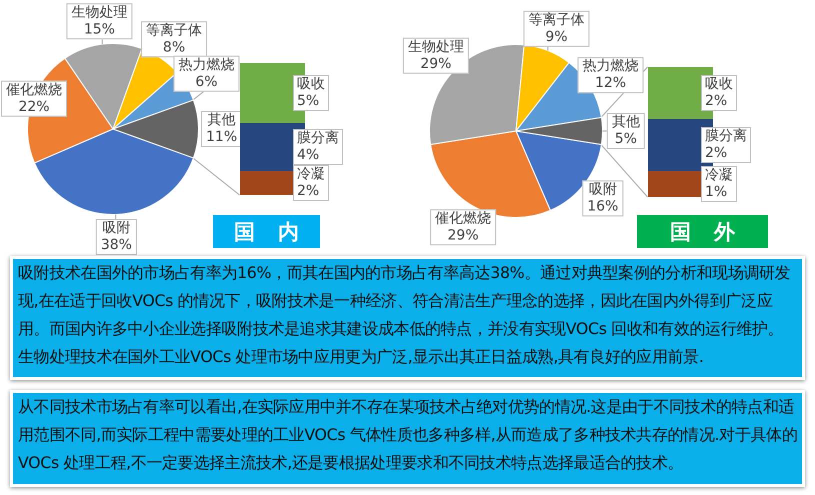 Image resolution: width=815 pixels, height=495 pixels. What do you see at coordinates (34, 106) in the screenshot?
I see `data-label: 22%` at bounding box center [34, 106].